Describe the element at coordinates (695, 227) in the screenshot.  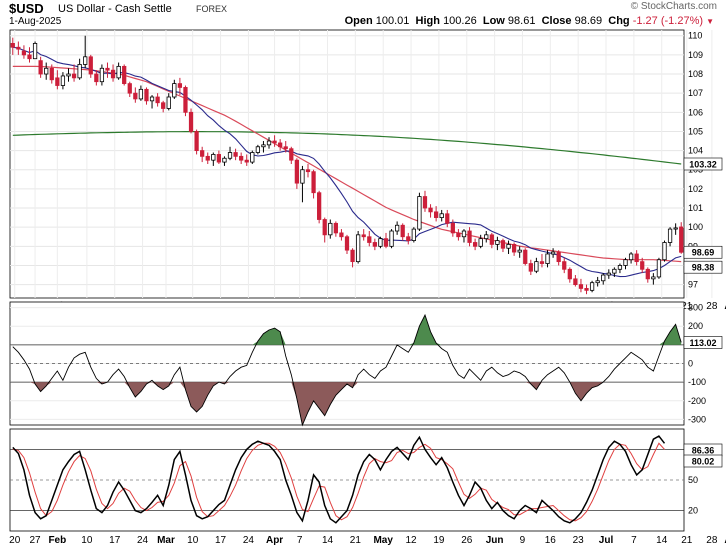
I see `price-axis-tick: 100` at that location.